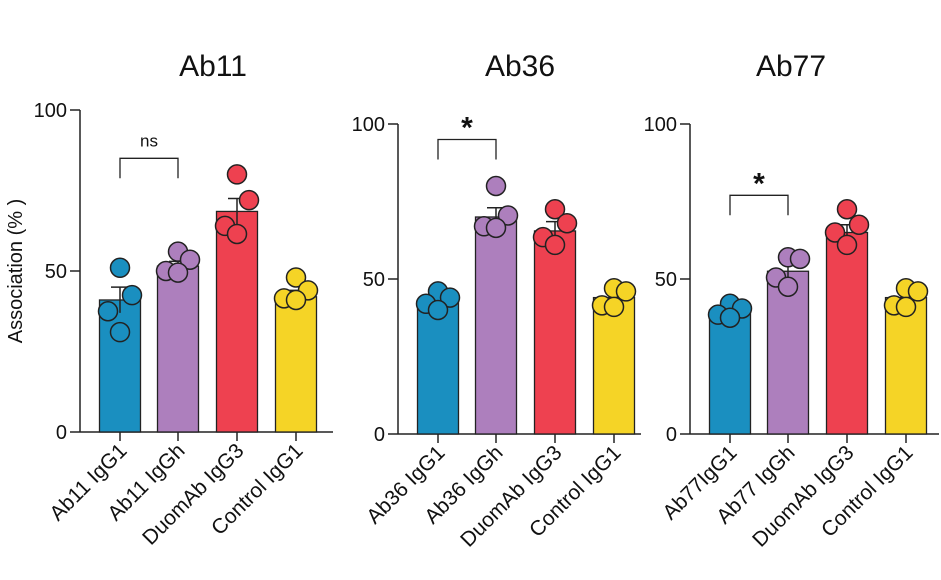  I want to click on panel-title: Ab36, so click(520, 66).